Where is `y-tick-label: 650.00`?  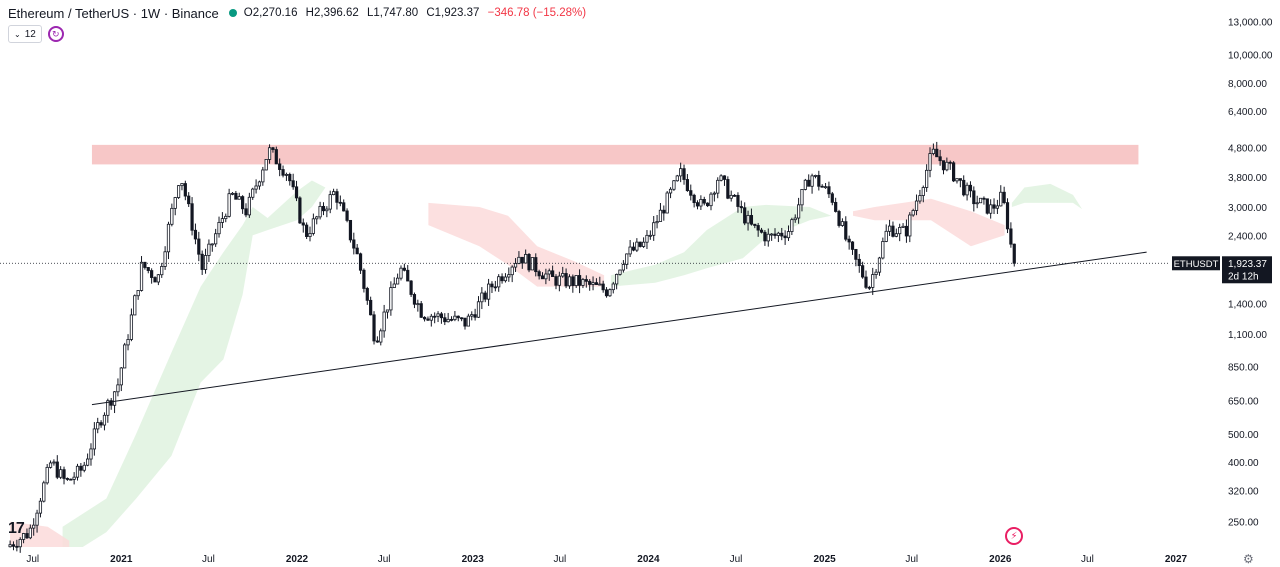 y-tick-label: 650.00 is located at coordinates (1243, 402).